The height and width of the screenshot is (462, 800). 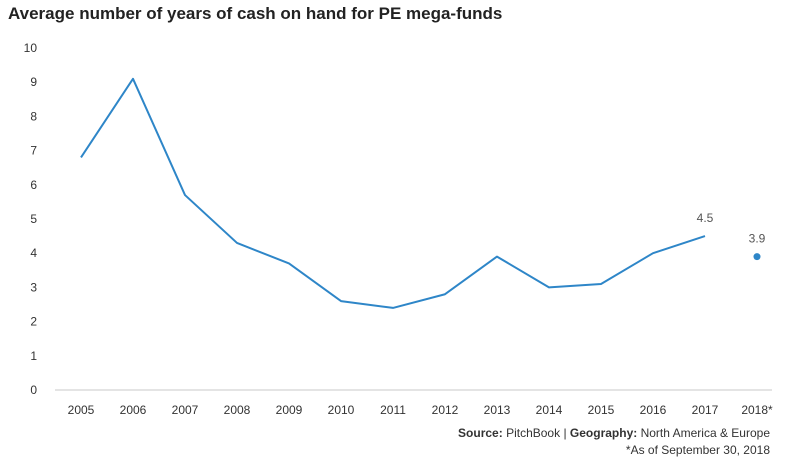 I want to click on x-tick-label: 2005, so click(x=81, y=410).